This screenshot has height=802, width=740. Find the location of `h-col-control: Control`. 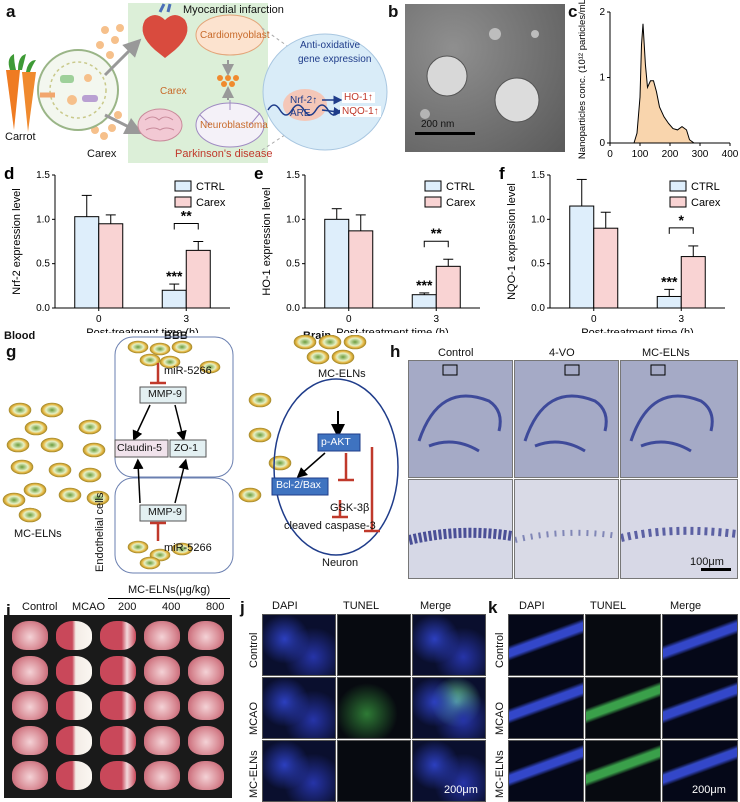

h-col-control: Control is located at coordinates (456, 353).